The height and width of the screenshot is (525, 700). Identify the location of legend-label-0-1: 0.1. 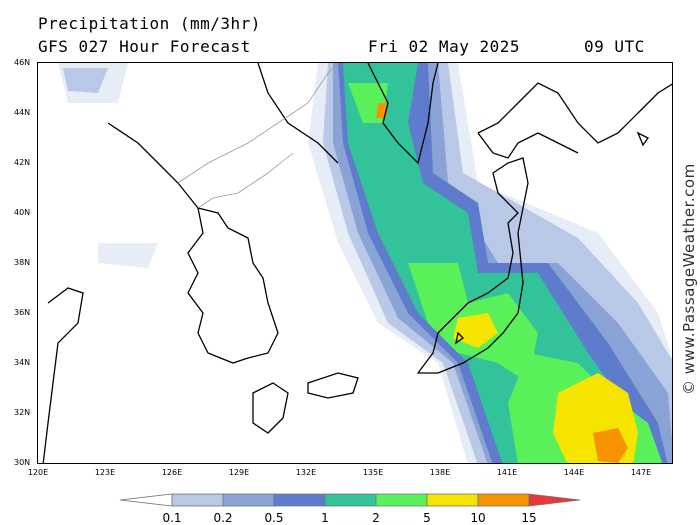
(172, 518).